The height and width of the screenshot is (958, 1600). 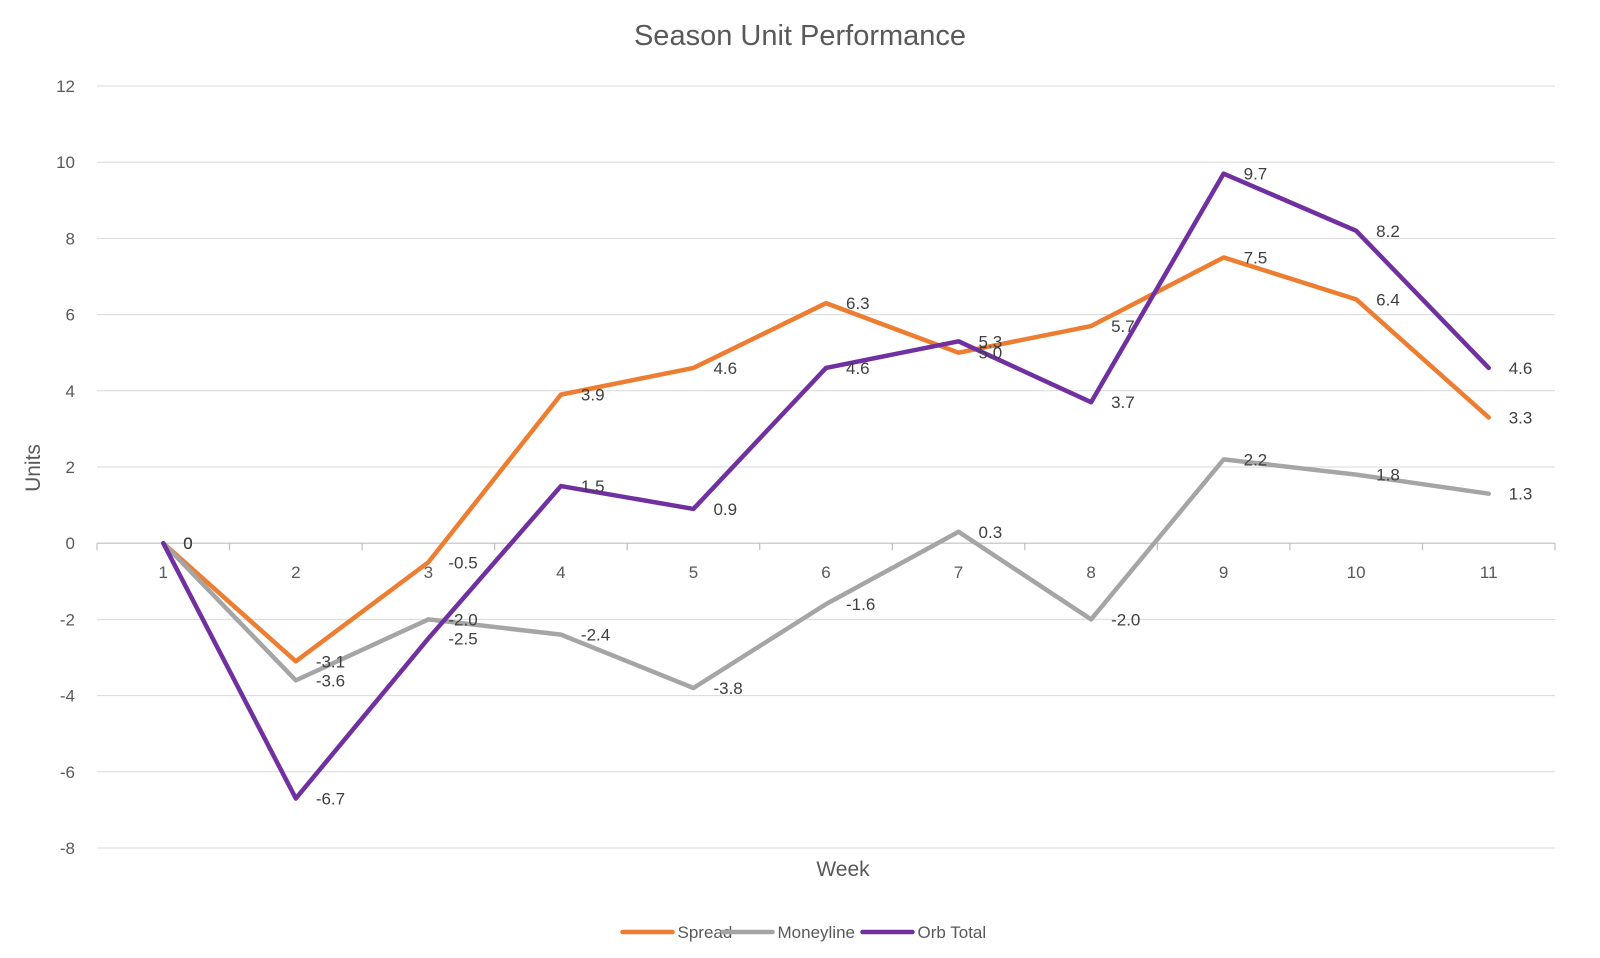 What do you see at coordinates (462, 638) in the screenshot?
I see `data-label: -2.5` at bounding box center [462, 638].